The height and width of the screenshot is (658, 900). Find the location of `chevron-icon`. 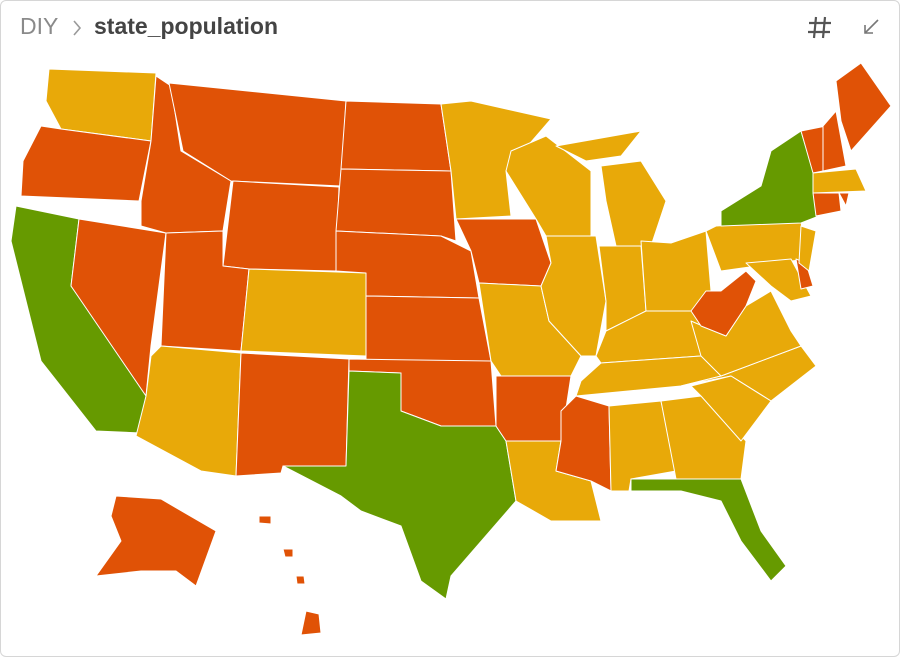

chevron-icon is located at coordinates (77, 28).